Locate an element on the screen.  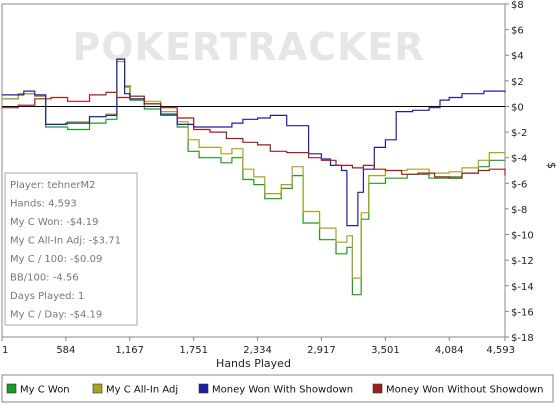
stat-line: Days Played: 1 is located at coordinates (47, 296).